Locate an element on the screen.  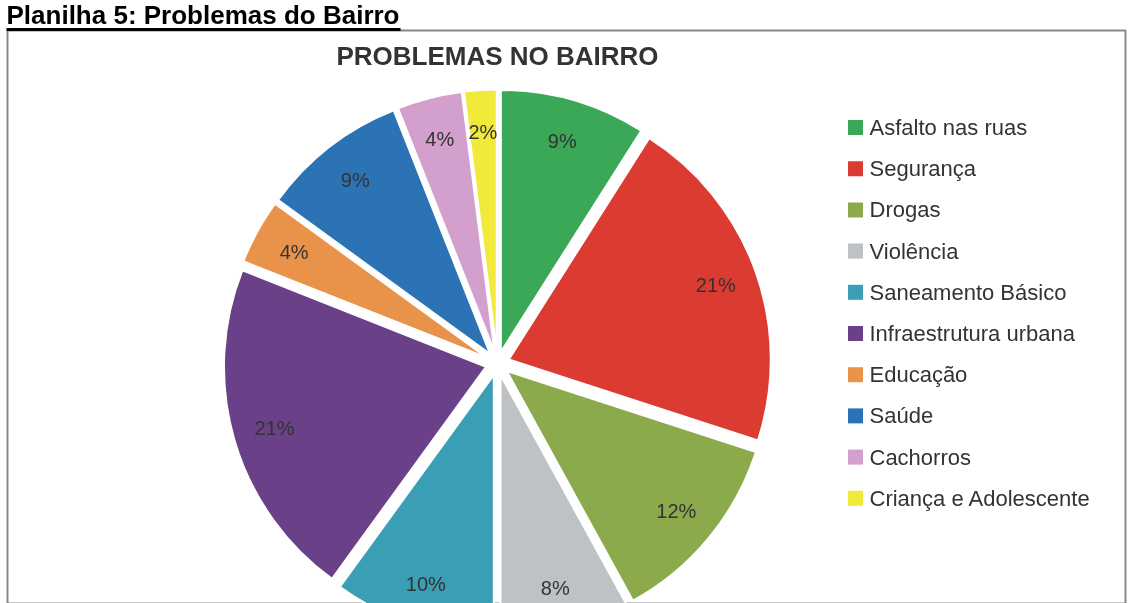
legend-label: Cachorros is located at coordinates (920, 457).